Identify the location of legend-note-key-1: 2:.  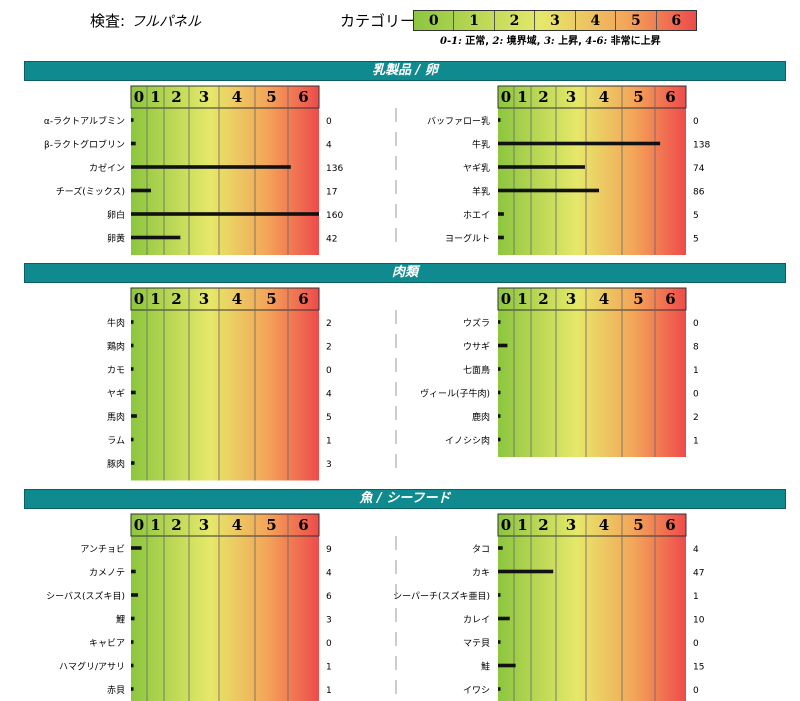
(498, 41).